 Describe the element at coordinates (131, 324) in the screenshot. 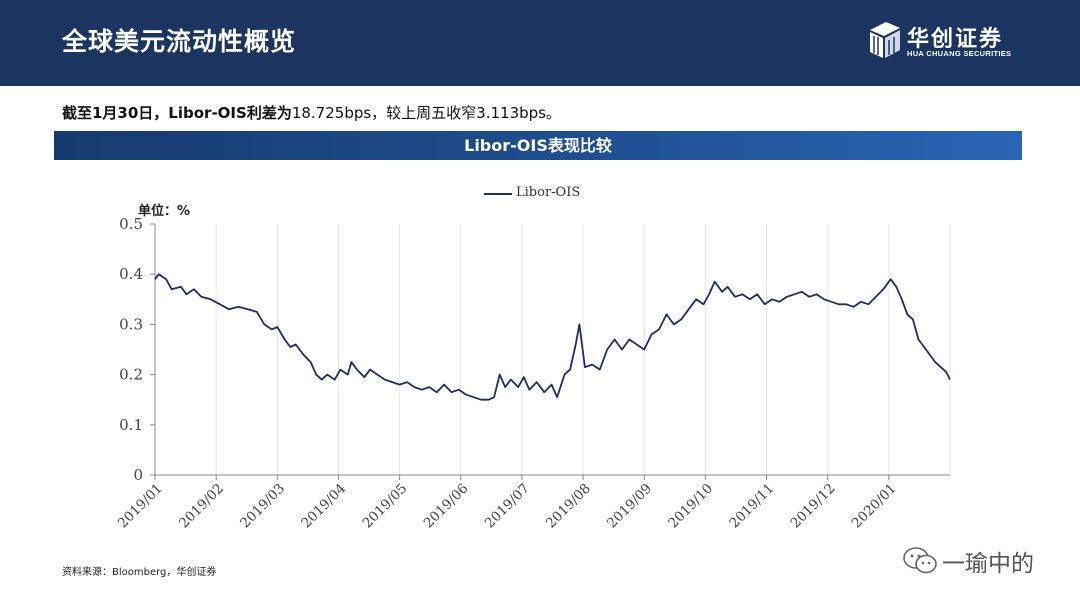

I see `y-tick-label: 0.3` at that location.